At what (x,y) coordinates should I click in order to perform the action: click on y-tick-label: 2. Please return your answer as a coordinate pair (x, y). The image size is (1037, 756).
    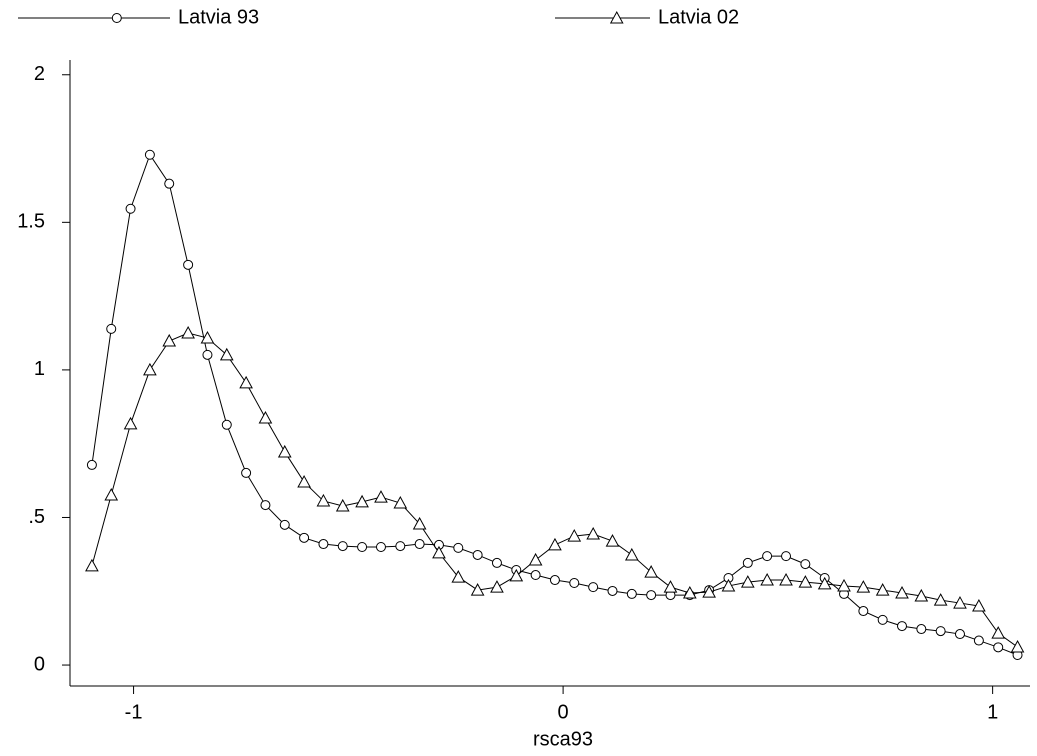
    Looking at the image, I should click on (39, 74).